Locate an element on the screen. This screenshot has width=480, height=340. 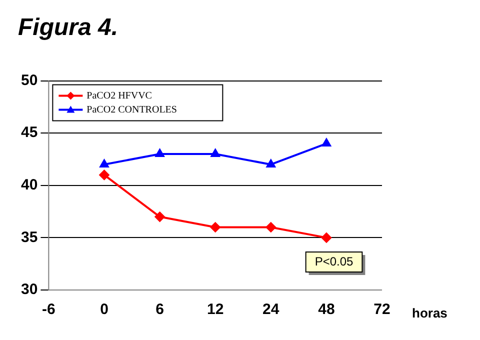
x-tick-label: 6 is located at coordinates (160, 309).